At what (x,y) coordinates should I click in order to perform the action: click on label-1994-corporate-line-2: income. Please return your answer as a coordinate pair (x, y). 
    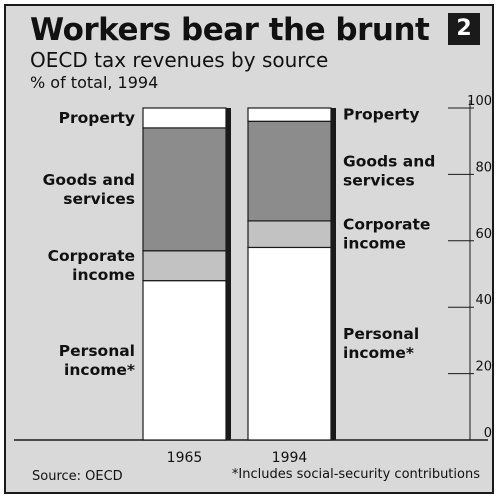
    Looking at the image, I should click on (374, 244).